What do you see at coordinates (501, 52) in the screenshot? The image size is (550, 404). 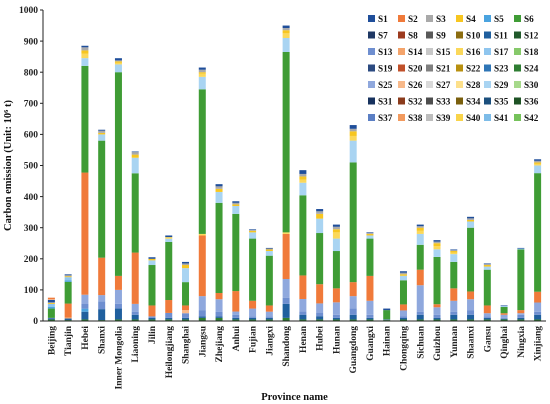 I see `legend-label: S17` at bounding box center [501, 52].